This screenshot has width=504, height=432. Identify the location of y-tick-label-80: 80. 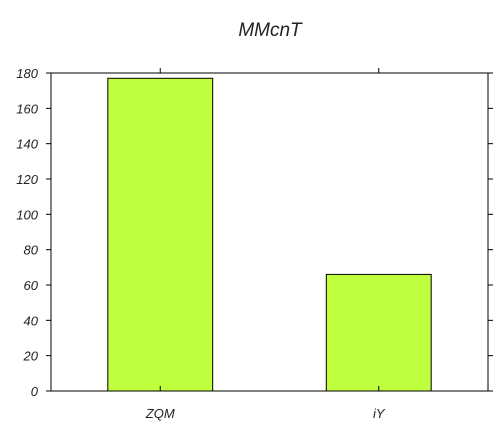
(31, 250).